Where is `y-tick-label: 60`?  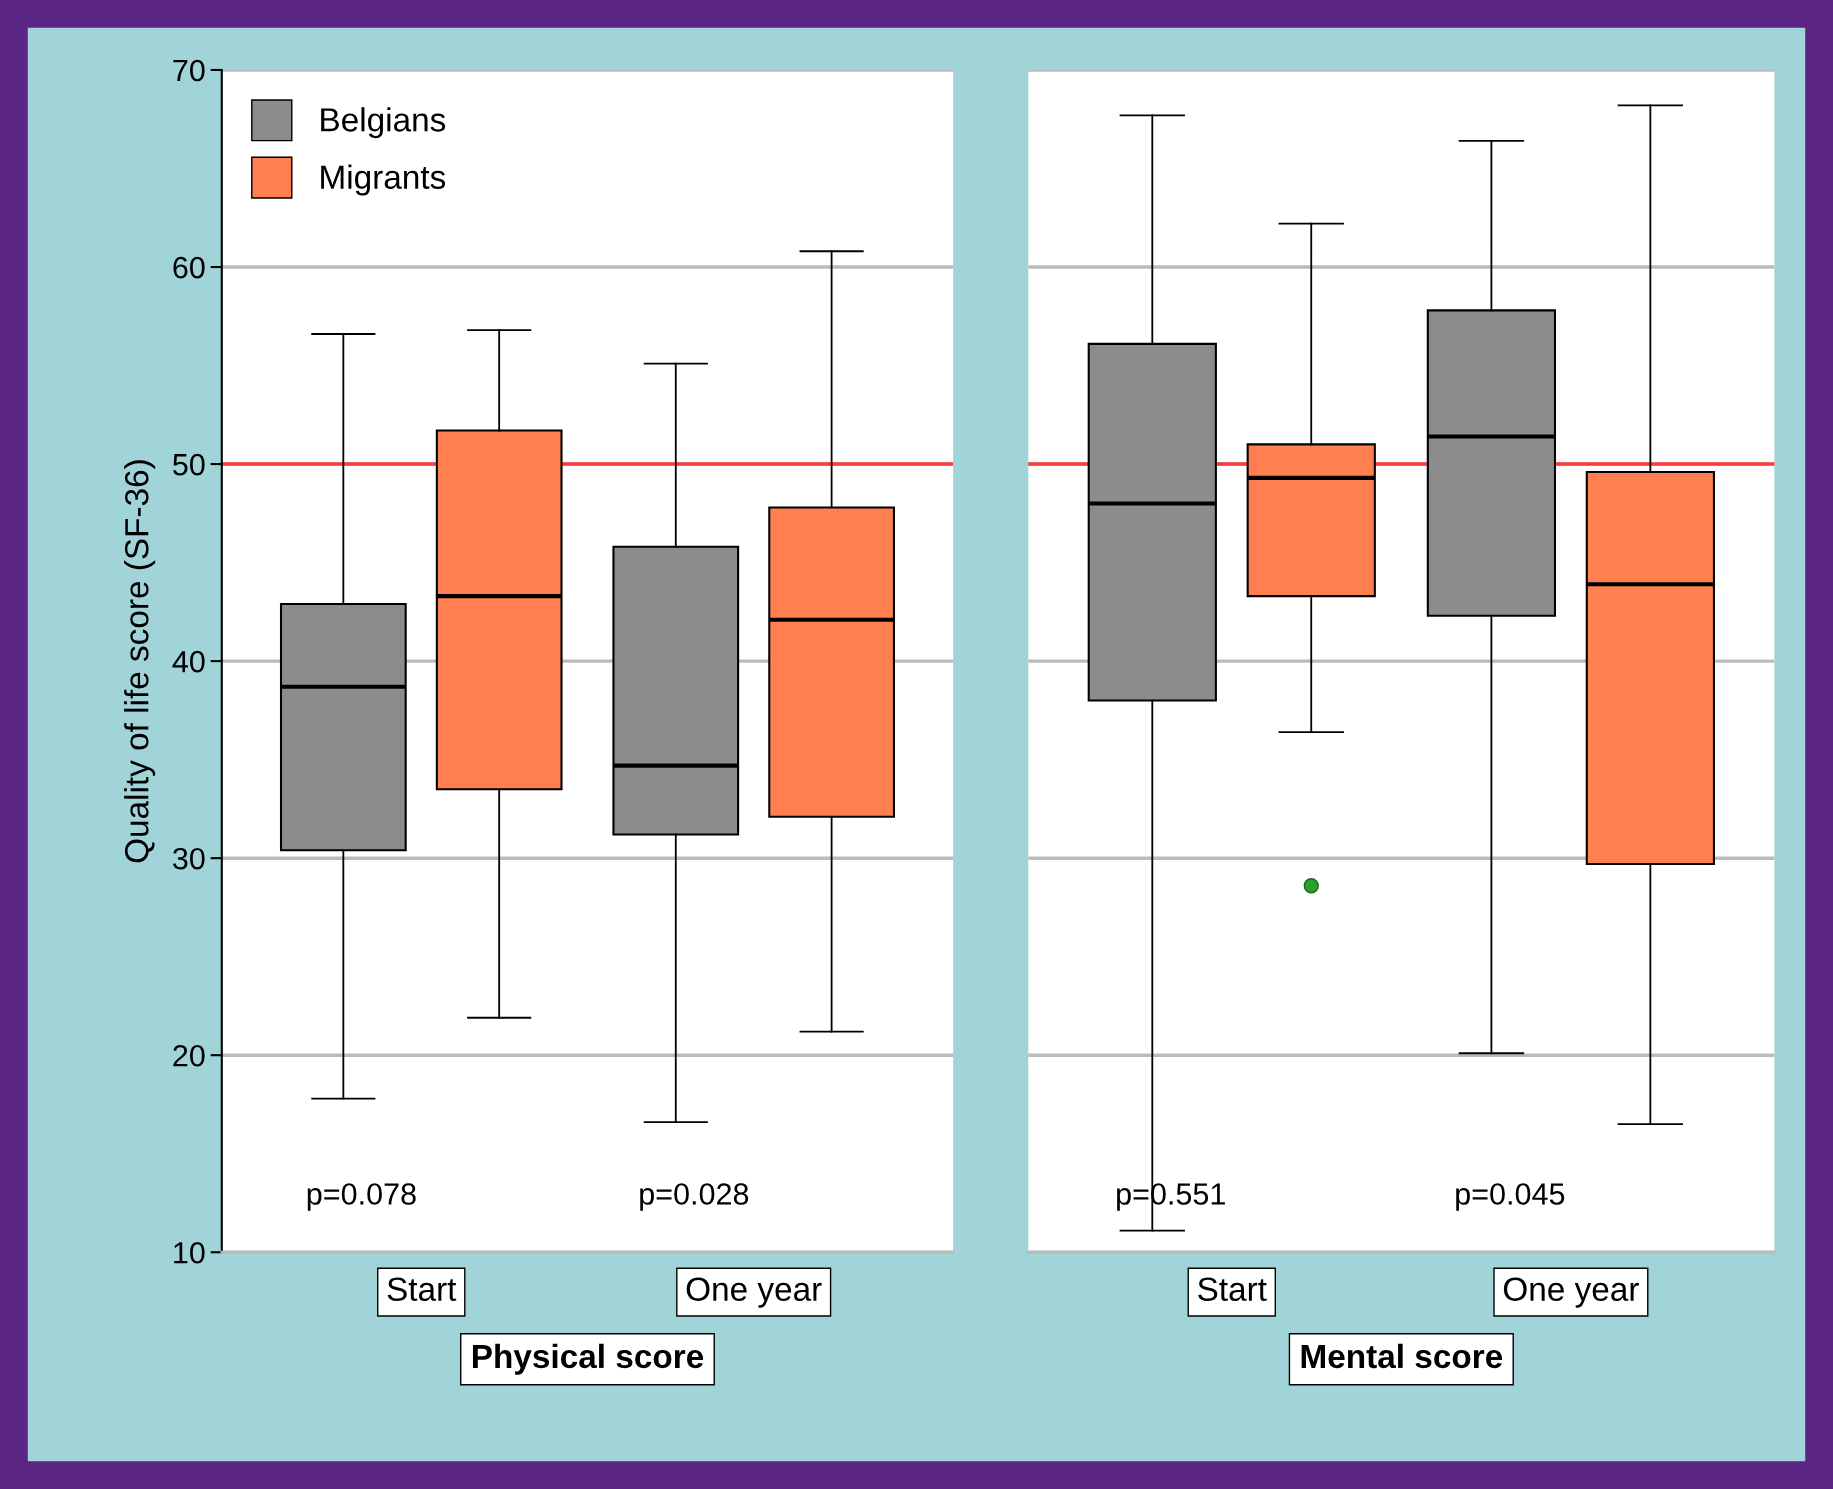
y-tick-label: 60 is located at coordinates (189, 267).